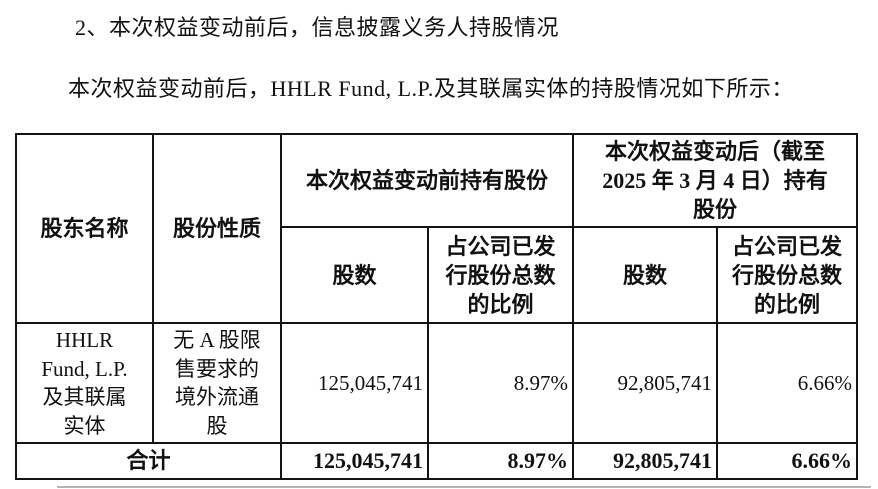  Describe the element at coordinates (217, 228) in the screenshot. I see `col-header-share-nature: 股份性质` at that location.